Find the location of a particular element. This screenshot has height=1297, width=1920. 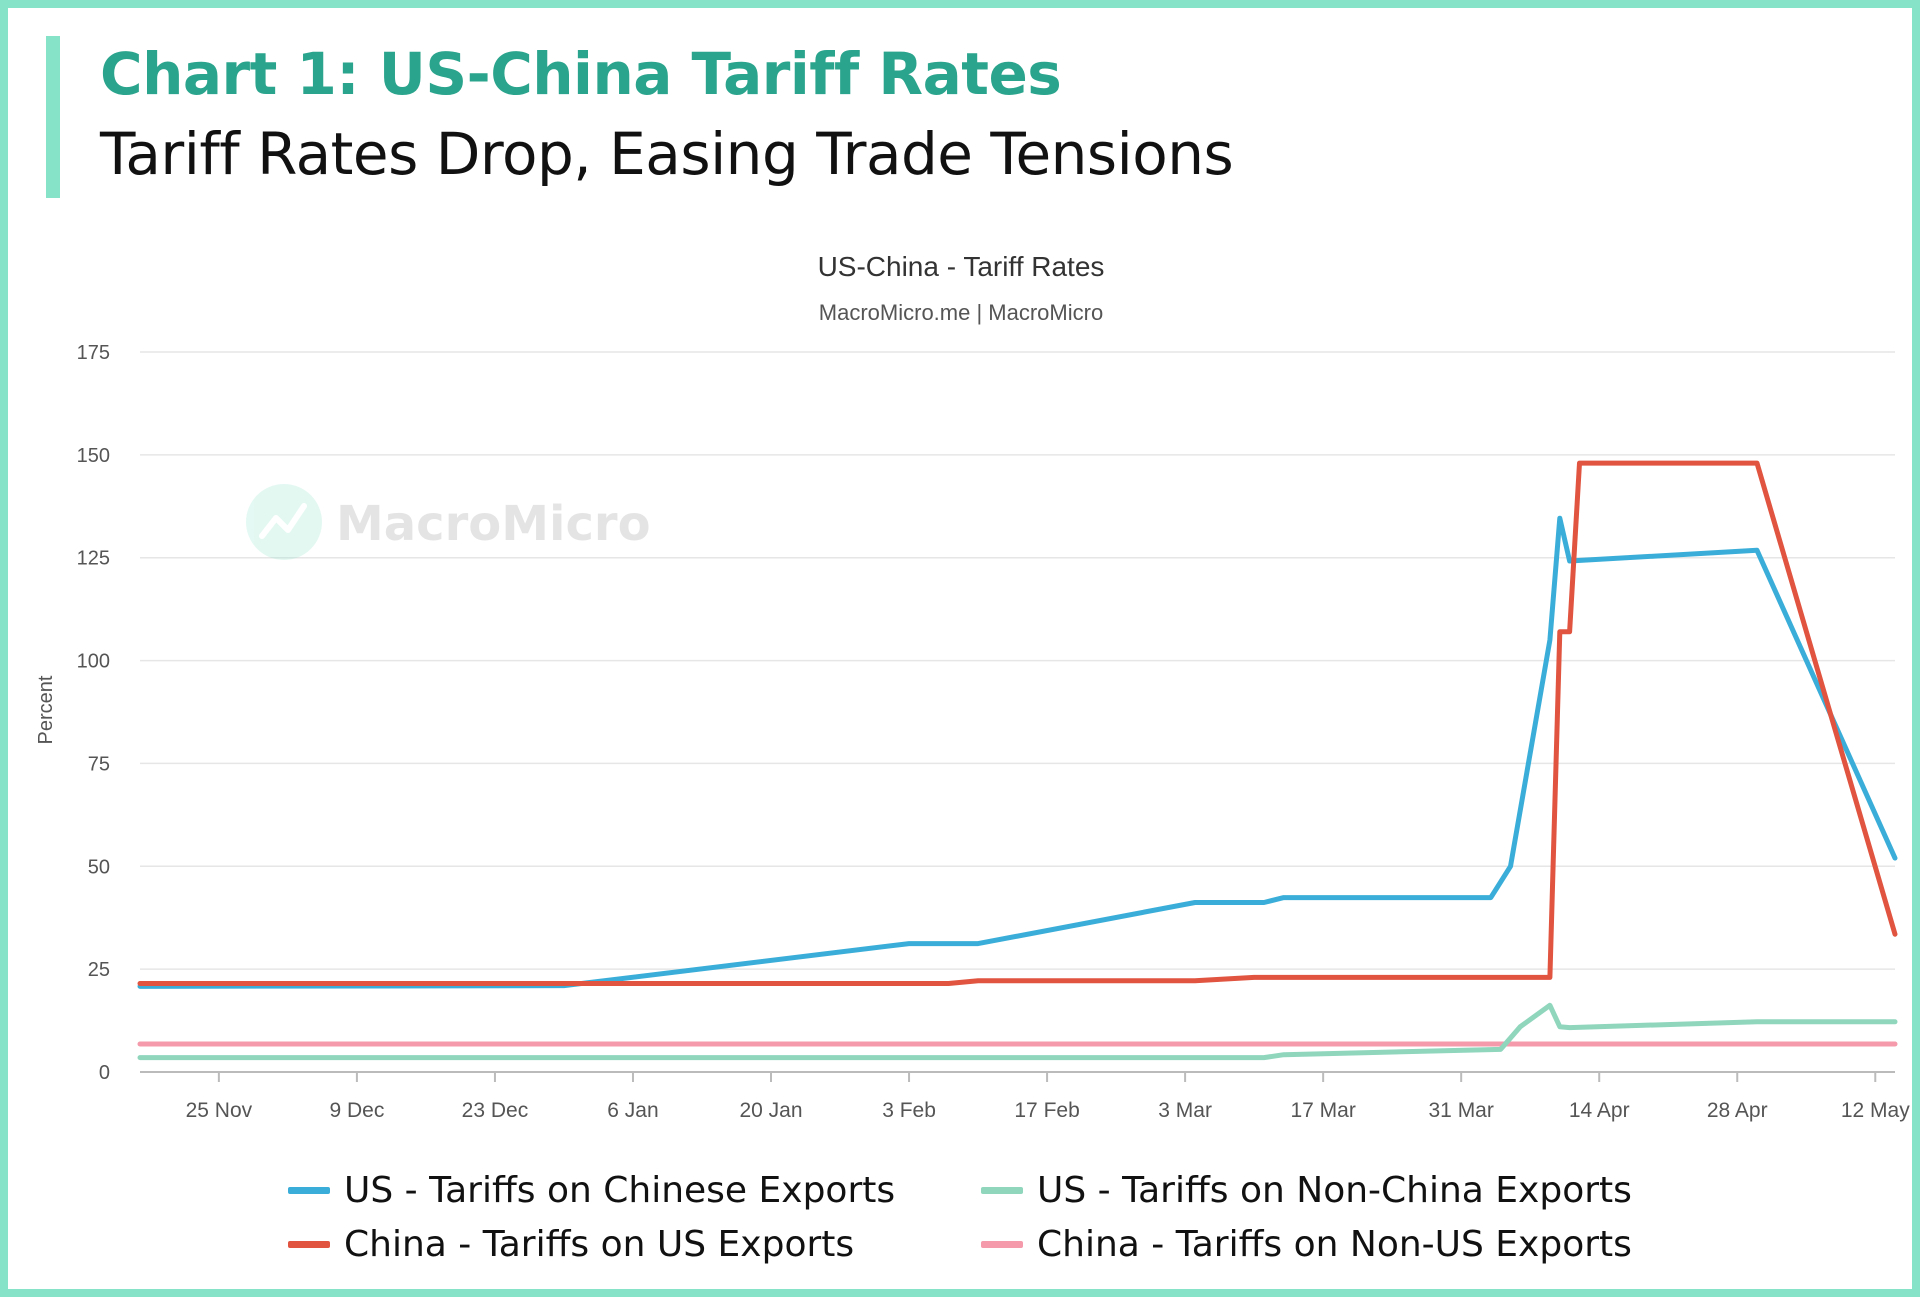

macromicro-logo-icon is located at coordinates (284, 522).